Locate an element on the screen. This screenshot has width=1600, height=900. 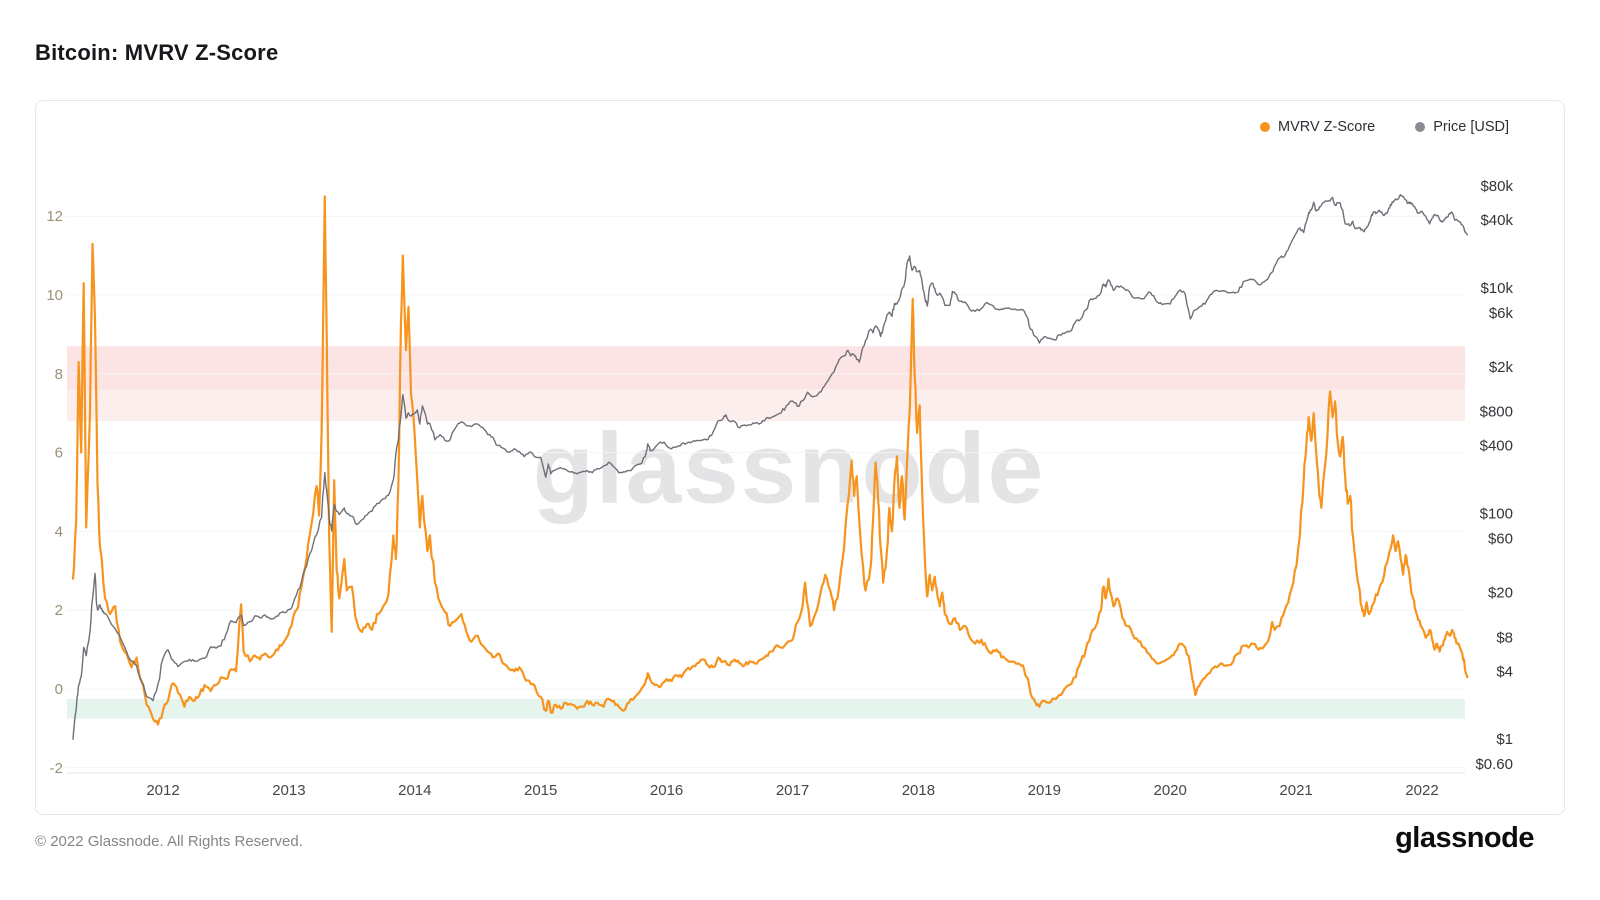
svg-text: $800 is located at coordinates (1496, 412).